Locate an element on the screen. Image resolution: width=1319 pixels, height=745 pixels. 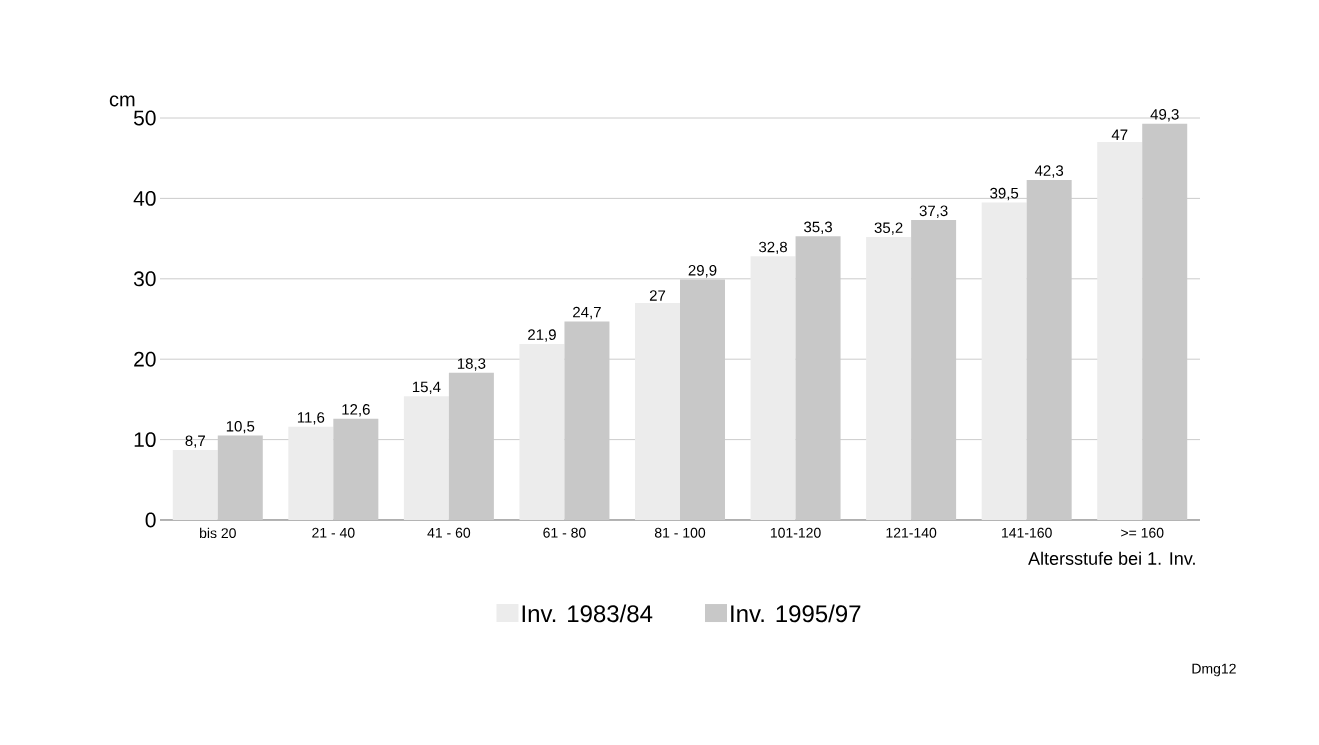
data-label: 8,7 is located at coordinates (195, 441).